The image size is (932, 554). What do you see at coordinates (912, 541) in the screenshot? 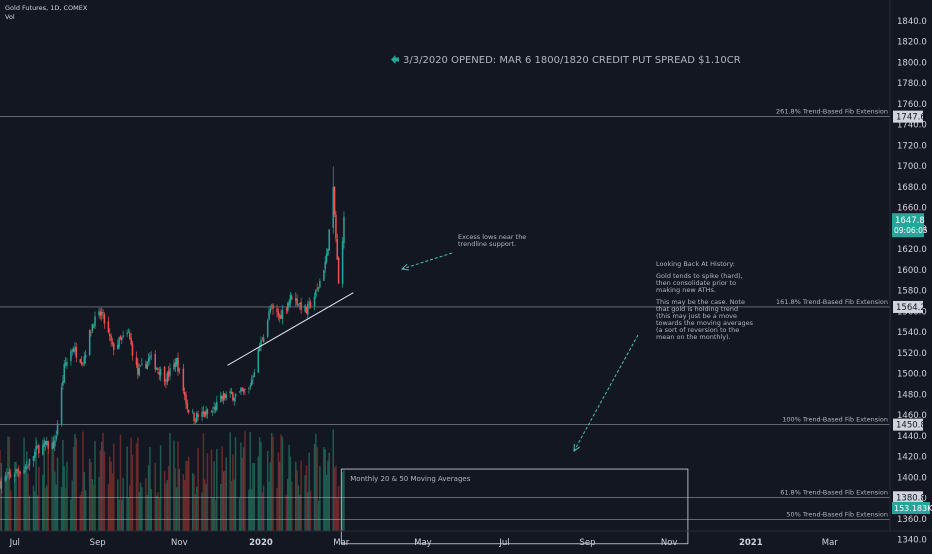
I see `y-tick-label: 1340.0` at bounding box center [912, 541].